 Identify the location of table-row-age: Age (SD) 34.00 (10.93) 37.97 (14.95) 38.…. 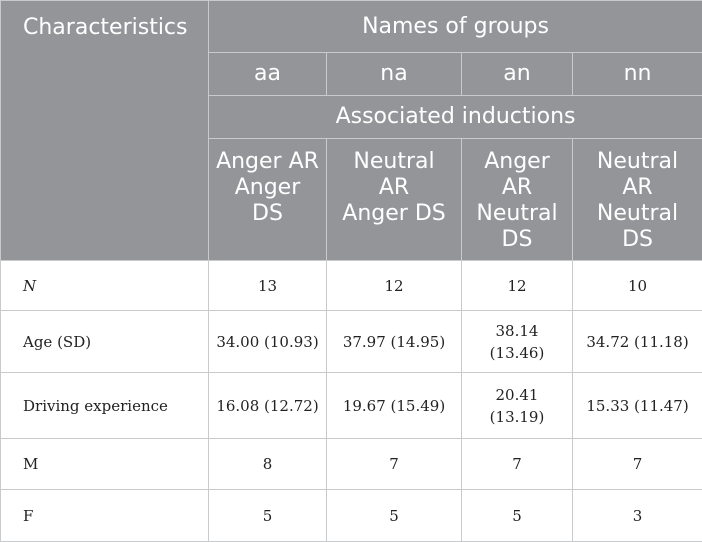
(351, 342).